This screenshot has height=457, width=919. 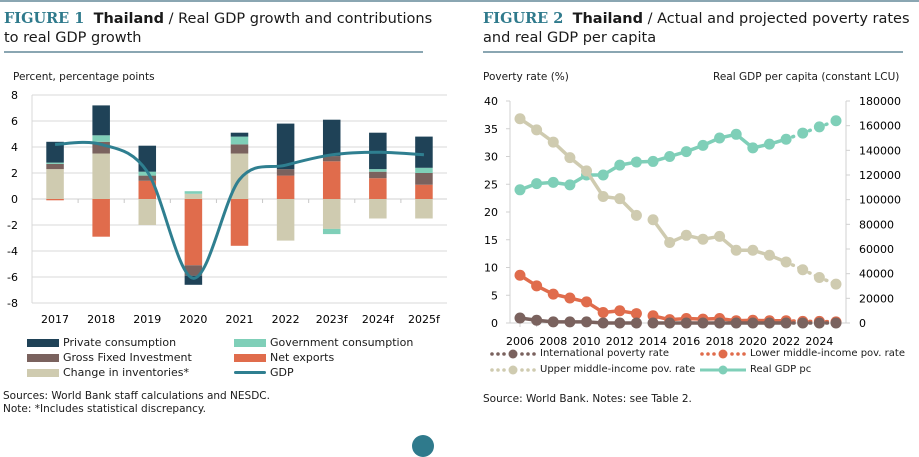 I want to click on figure-2-country: Thailand, so click(x=608, y=19).